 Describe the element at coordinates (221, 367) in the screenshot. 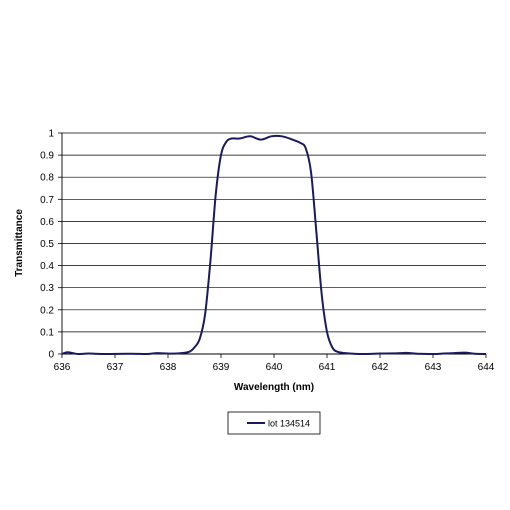

I see `x-tick-label: 639` at that location.